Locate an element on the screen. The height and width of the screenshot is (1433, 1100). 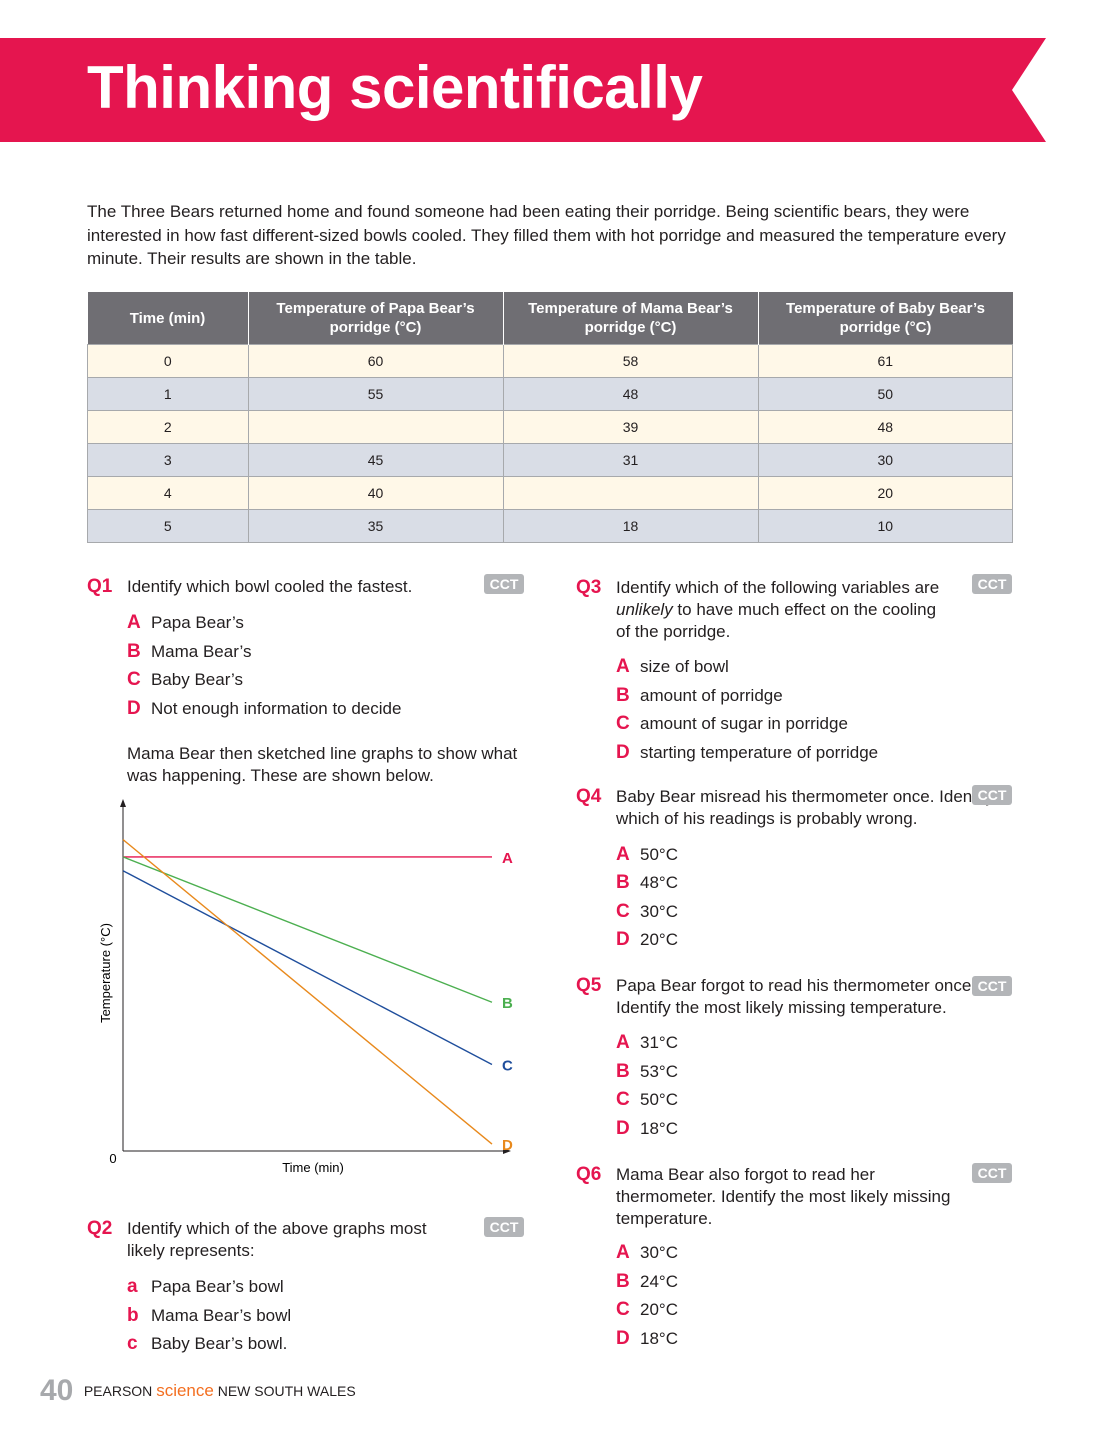
table-row: 5 35 18 10 is located at coordinates (550, 526).